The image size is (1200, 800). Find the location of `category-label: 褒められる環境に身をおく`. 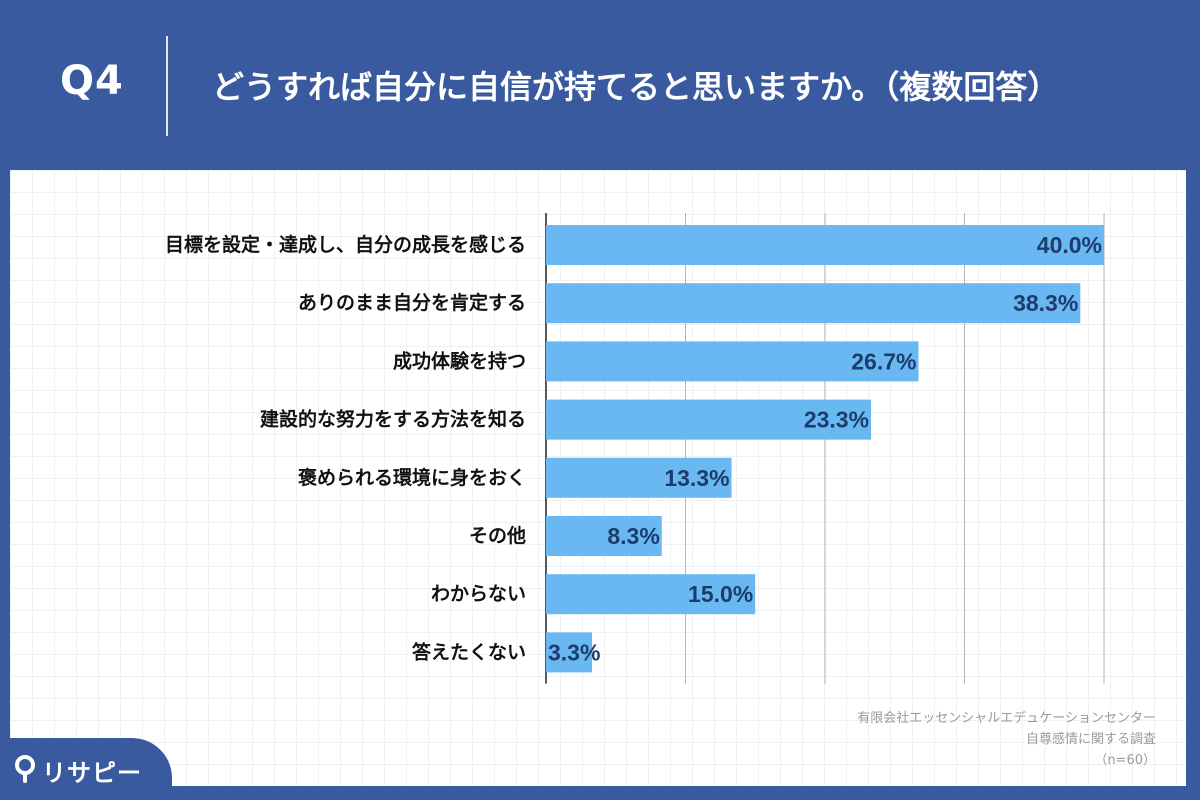

category-label: 褒められる環境に身をおく is located at coordinates (411, 477).